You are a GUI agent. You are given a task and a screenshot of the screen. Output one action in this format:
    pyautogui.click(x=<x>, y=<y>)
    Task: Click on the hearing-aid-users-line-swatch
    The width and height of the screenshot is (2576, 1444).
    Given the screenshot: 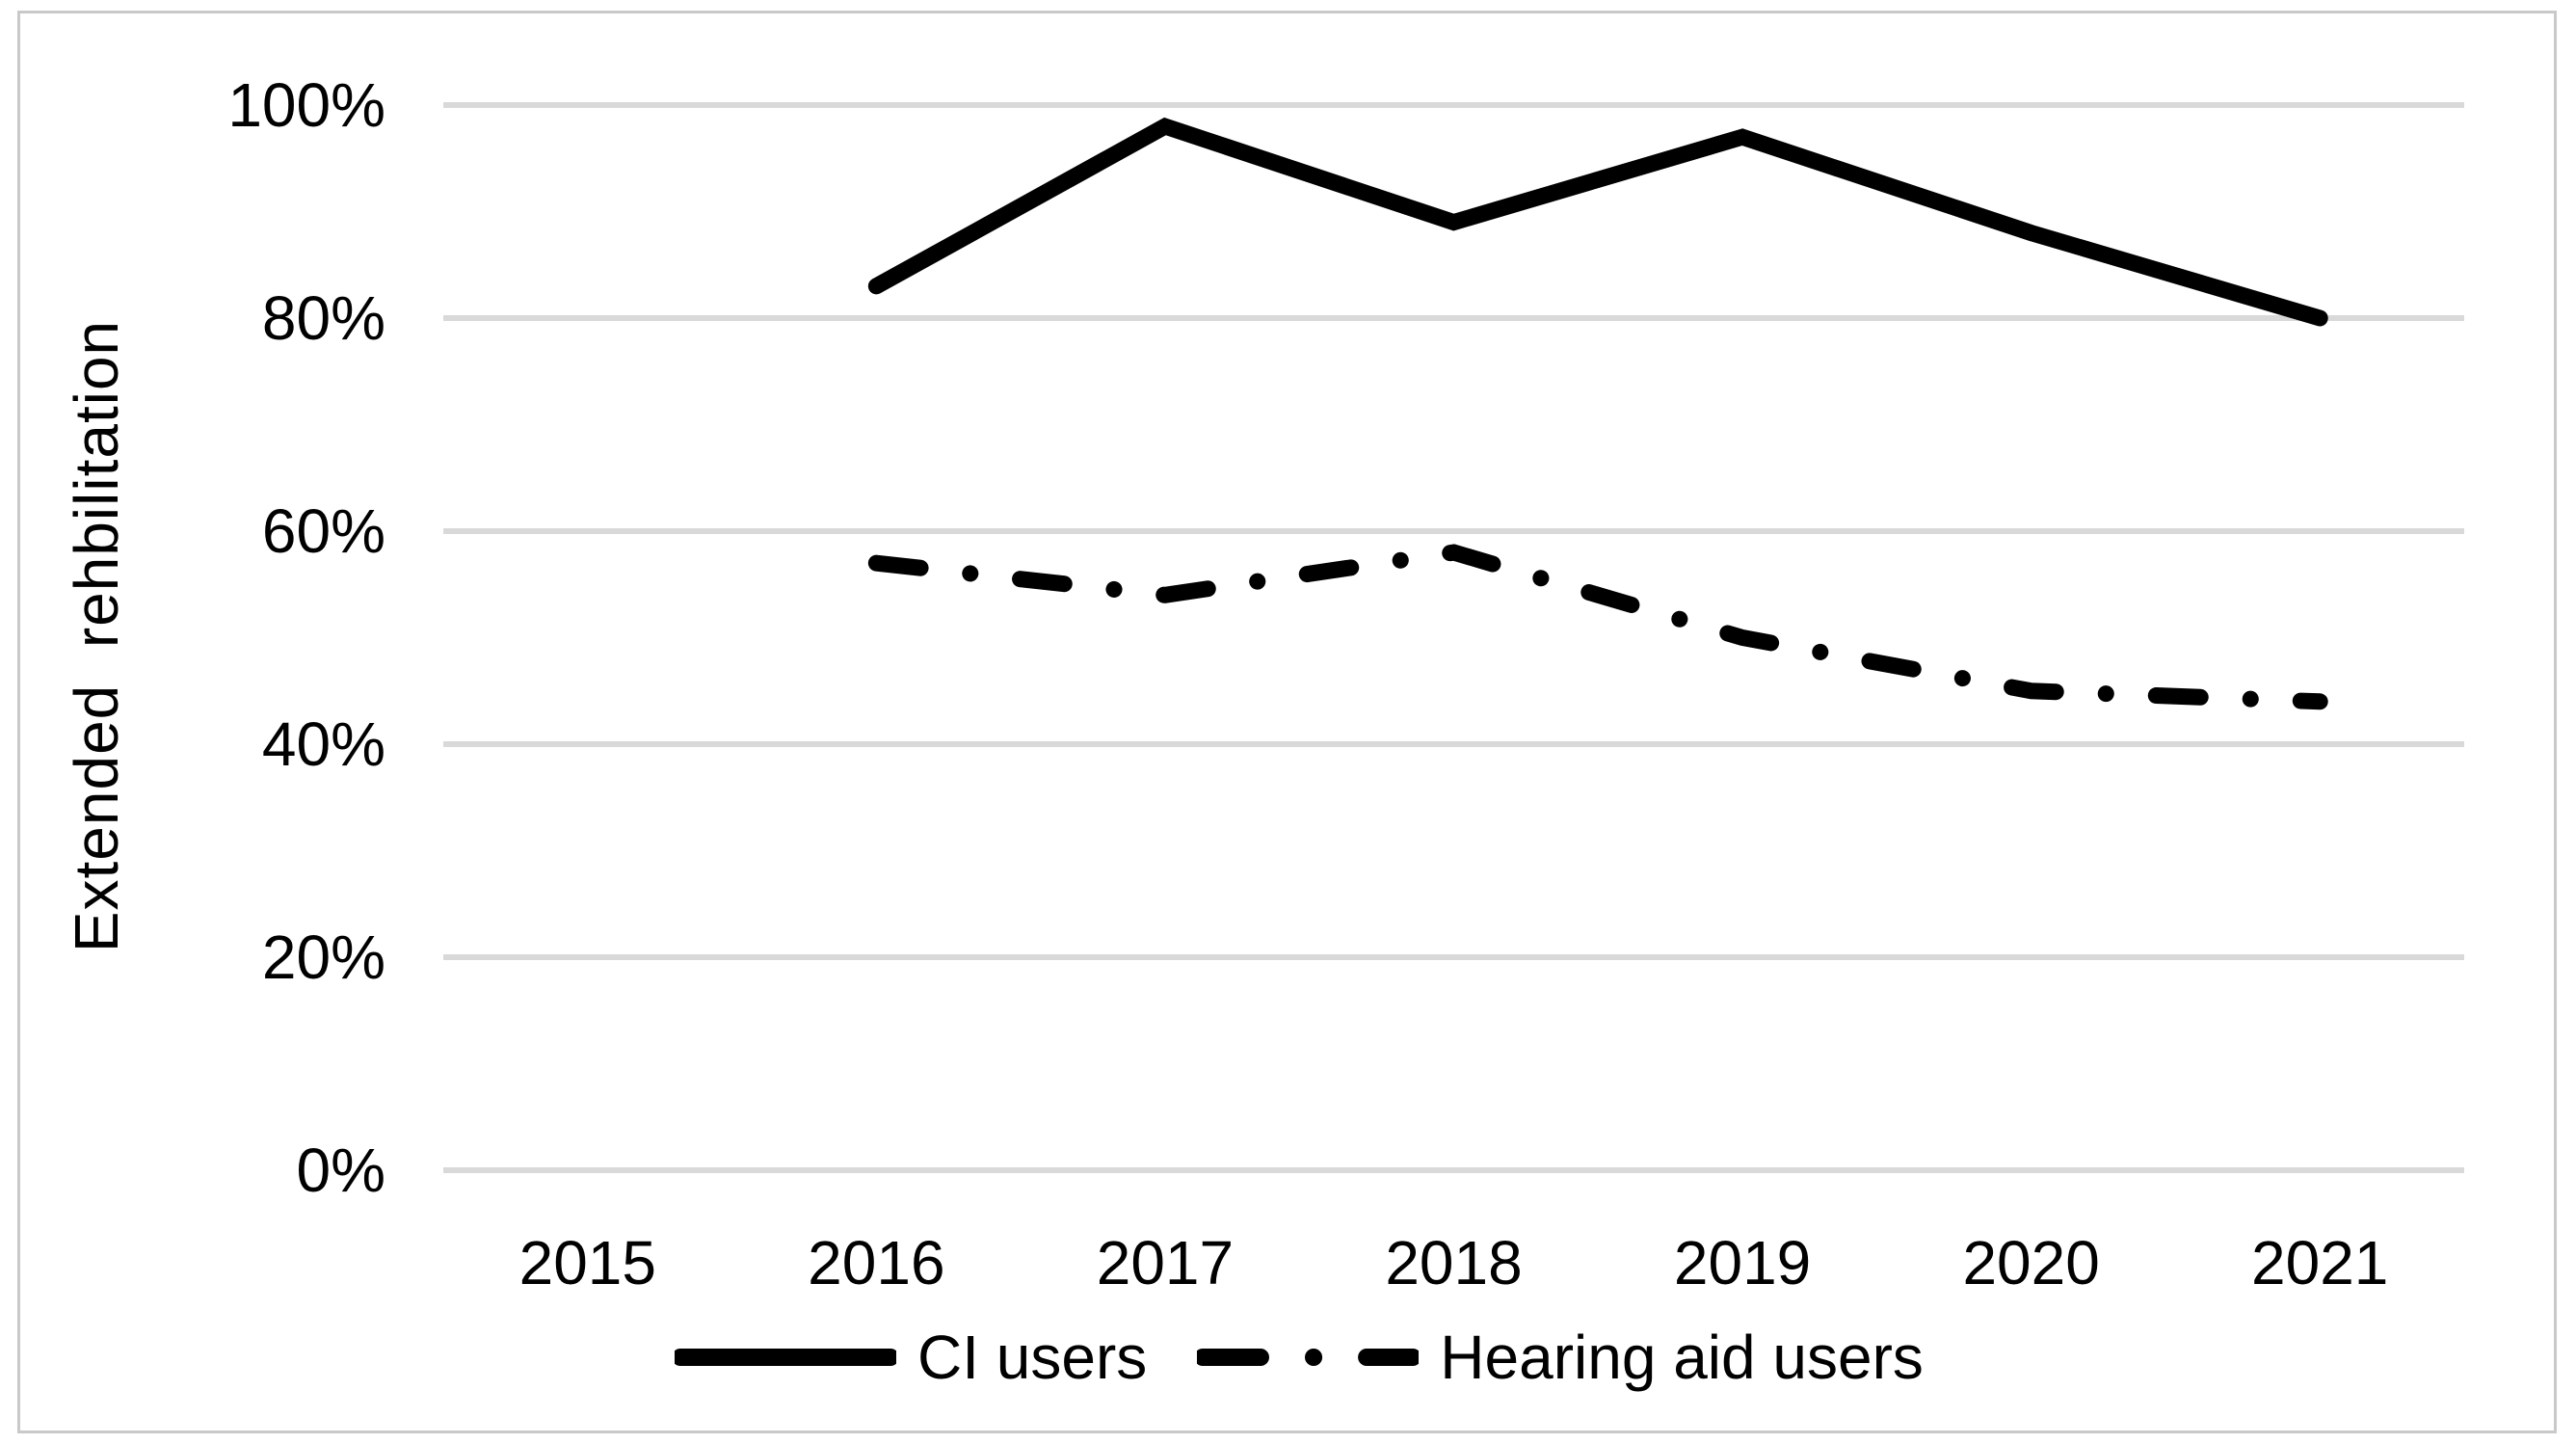 What is the action you would take?
    pyautogui.click(x=1308, y=1357)
    